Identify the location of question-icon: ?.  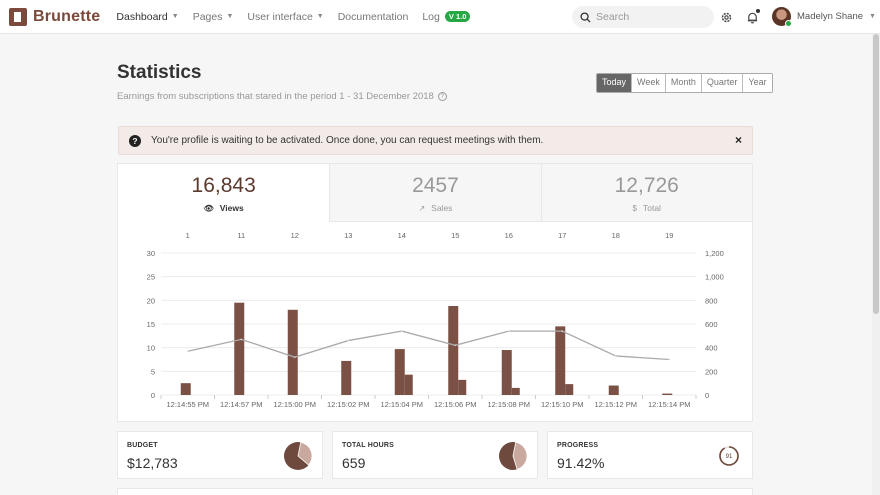
(135, 140).